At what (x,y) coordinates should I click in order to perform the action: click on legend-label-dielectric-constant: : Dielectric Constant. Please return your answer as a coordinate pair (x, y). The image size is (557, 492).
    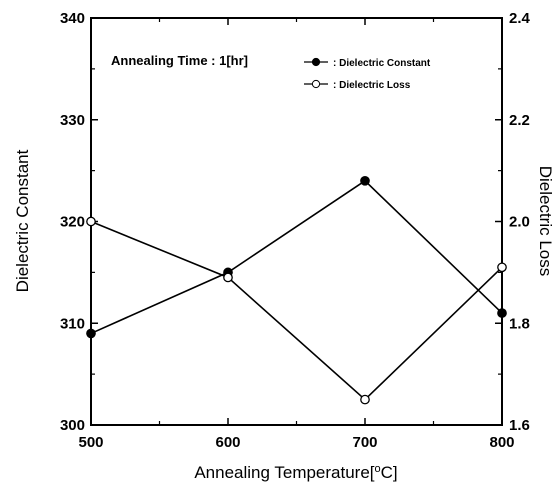
    Looking at the image, I should click on (382, 63).